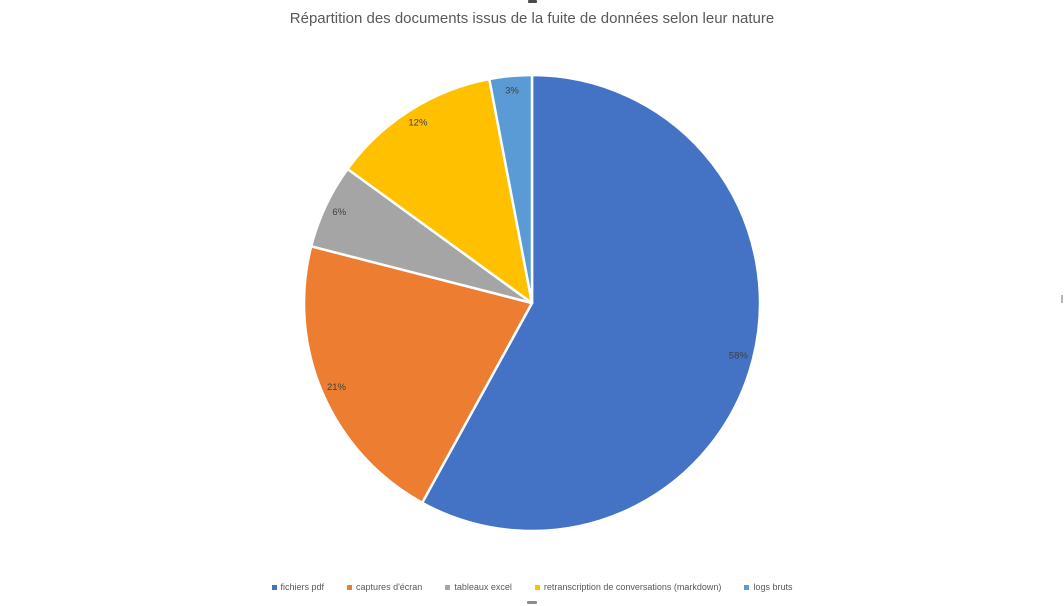 Image resolution: width=1064 pixels, height=606 pixels. Describe the element at coordinates (532, 1) in the screenshot. I see `cropped-content-artifact-top` at that location.